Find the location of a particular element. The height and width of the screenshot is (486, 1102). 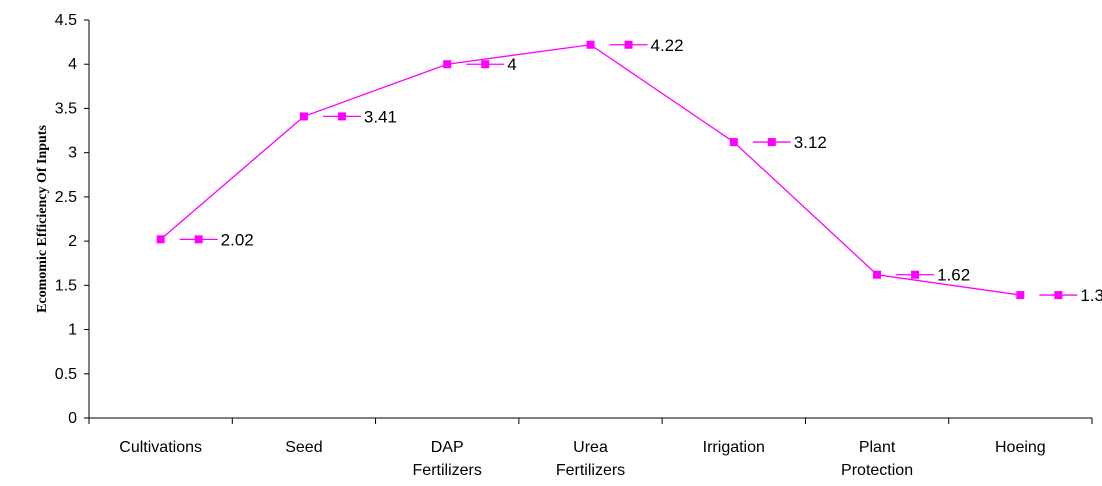

data-label: 4 is located at coordinates (511, 64).